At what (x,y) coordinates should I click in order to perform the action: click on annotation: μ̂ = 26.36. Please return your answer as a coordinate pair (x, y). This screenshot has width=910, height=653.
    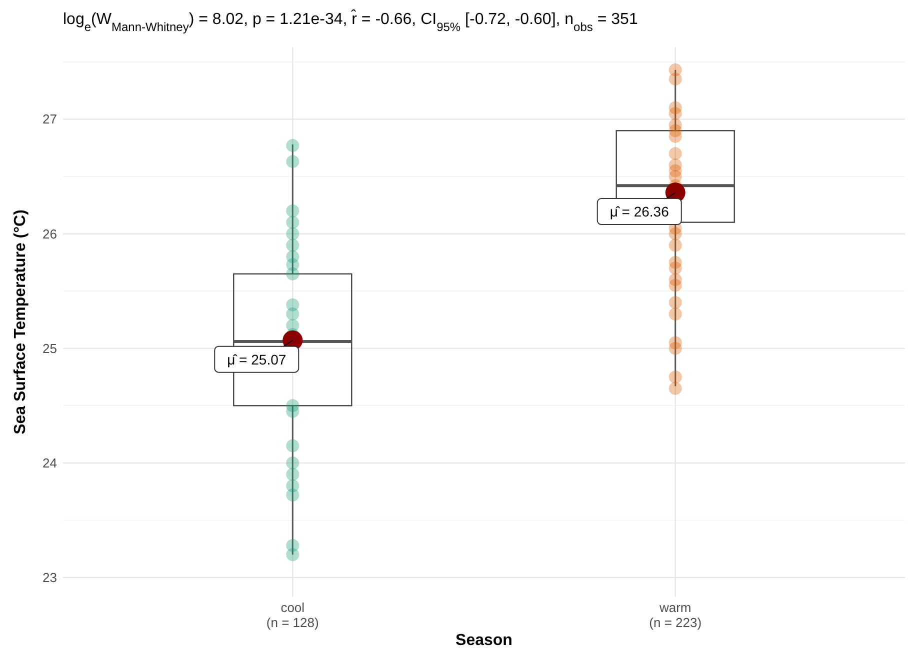
    Looking at the image, I should click on (640, 212).